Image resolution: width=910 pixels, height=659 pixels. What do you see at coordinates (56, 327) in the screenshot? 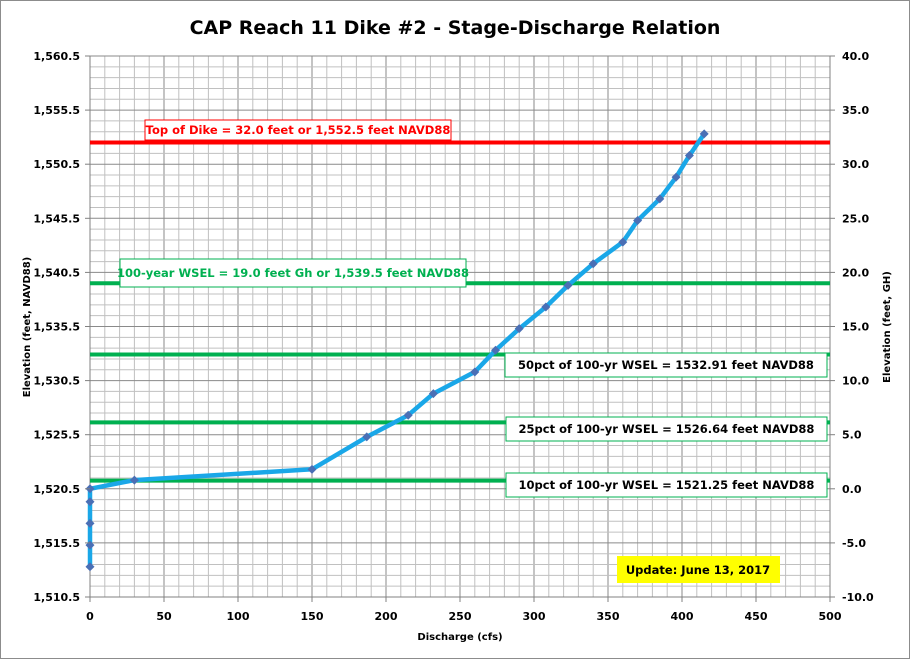
I see `y-tick-label: 1,535.5` at bounding box center [56, 327].